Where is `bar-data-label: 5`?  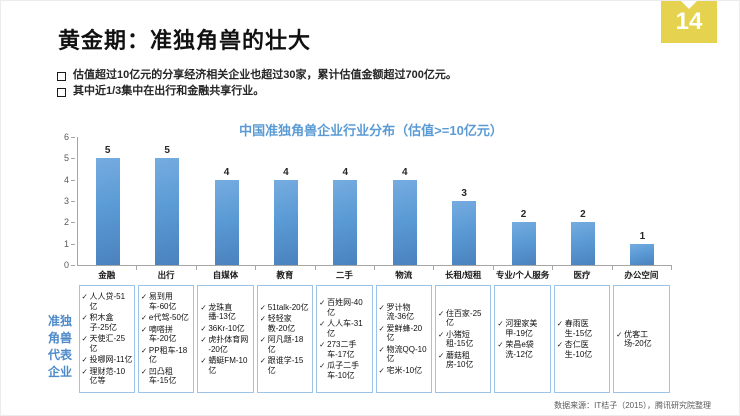 bar-data-label: 5 is located at coordinates (167, 151).